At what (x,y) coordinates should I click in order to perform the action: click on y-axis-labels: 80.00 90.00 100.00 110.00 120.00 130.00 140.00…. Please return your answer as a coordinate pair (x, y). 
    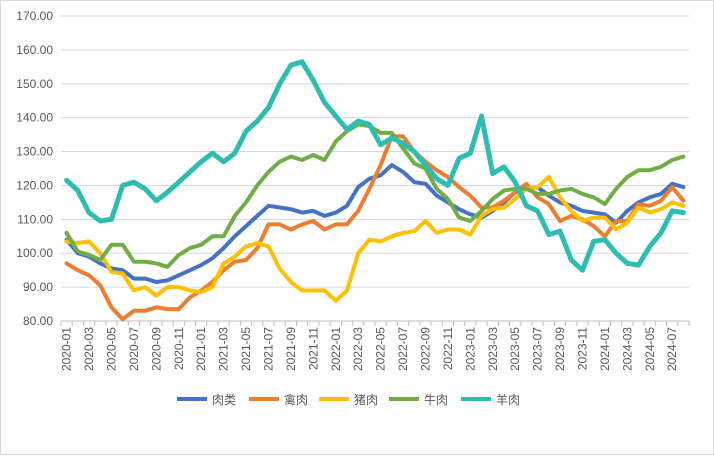
    Looking at the image, I should click on (34, 168).